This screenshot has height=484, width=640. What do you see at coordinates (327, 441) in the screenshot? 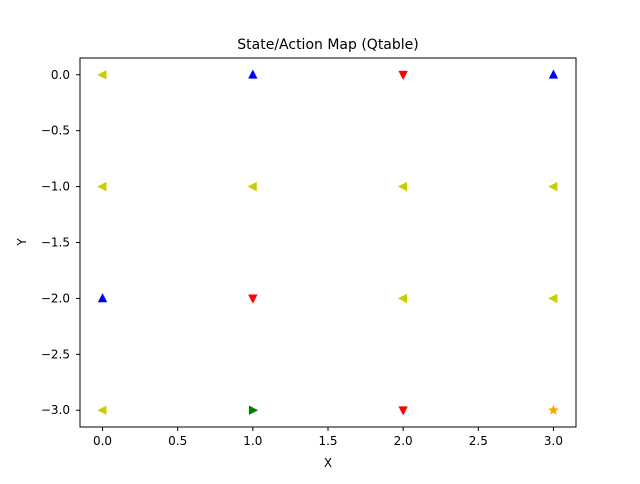
I see `x-tick-label: 1.5` at bounding box center [327, 441].